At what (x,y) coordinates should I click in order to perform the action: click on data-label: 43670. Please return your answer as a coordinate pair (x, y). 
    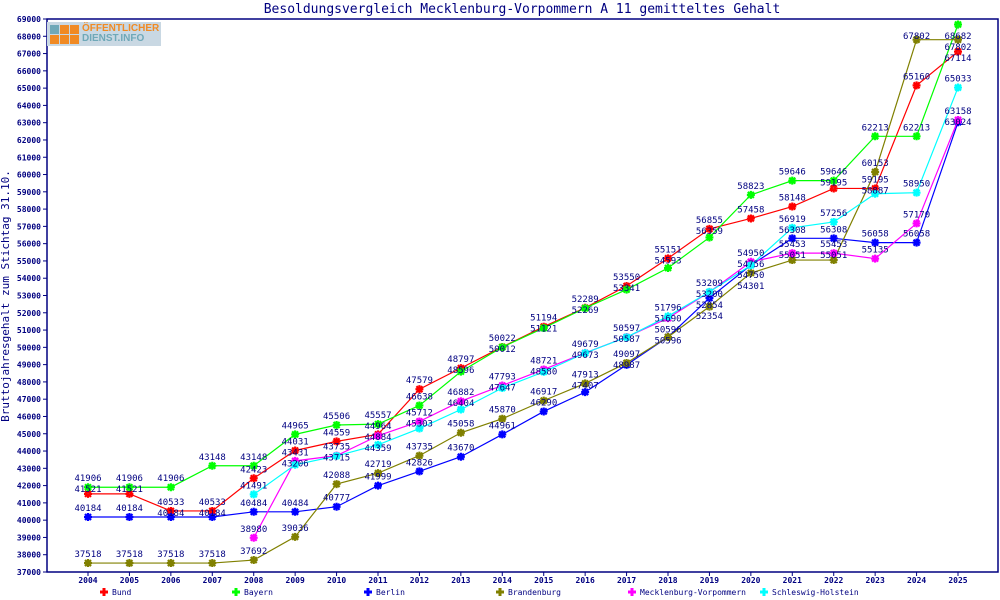
    Looking at the image, I should click on (460, 449).